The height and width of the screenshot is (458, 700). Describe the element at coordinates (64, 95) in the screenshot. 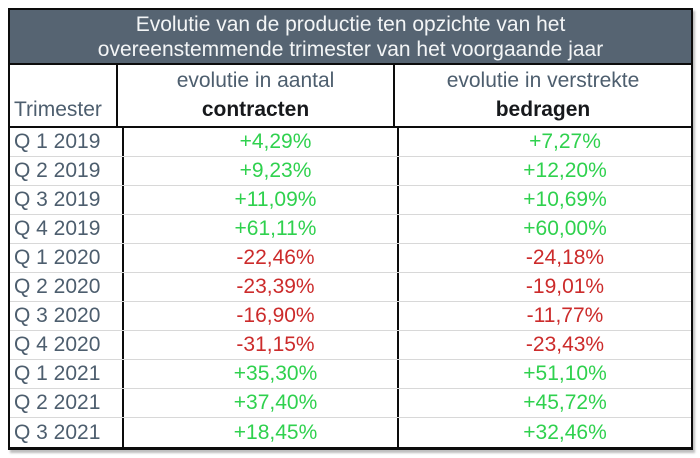

I see `column-header-trimester: Trimester` at that location.